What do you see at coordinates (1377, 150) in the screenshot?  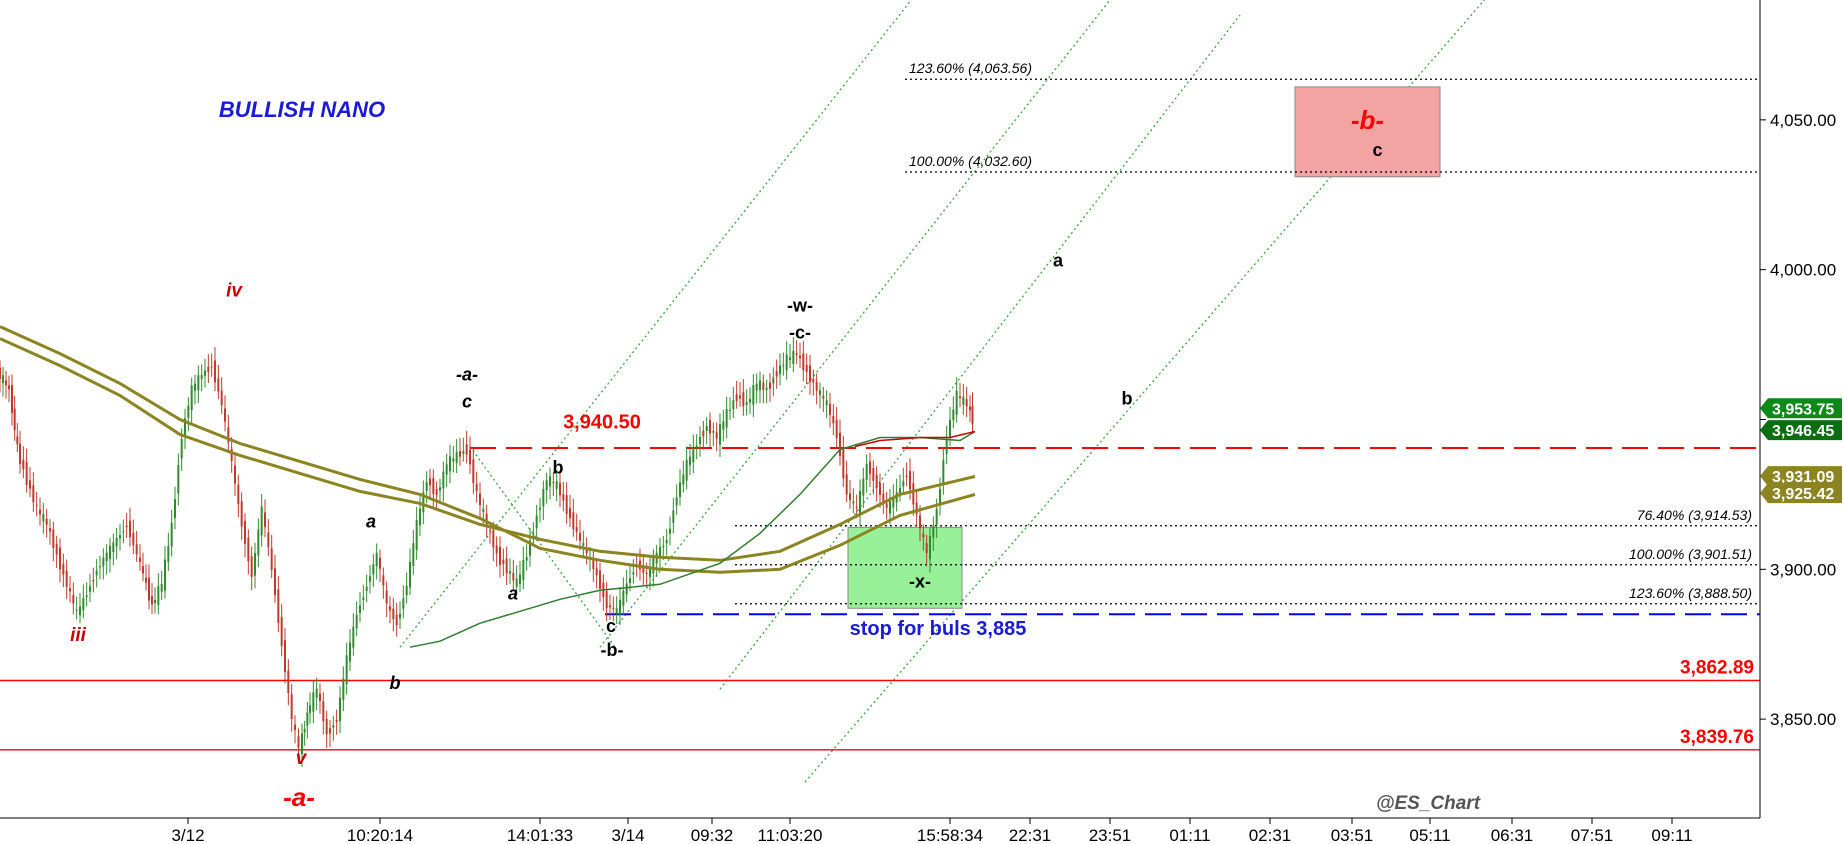 I see `zone-sublabel: c` at bounding box center [1377, 150].